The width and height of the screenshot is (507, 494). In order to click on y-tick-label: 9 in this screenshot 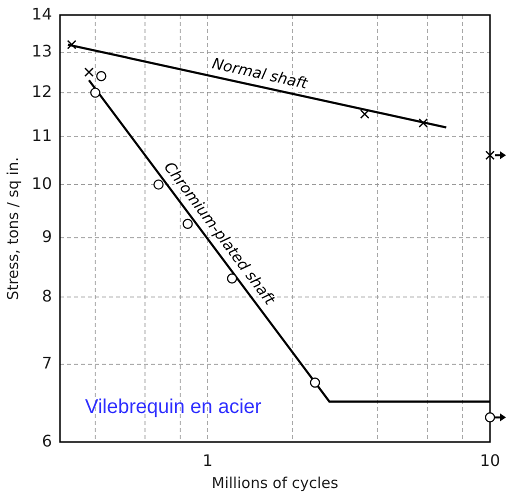, I will do `click(47, 236)`.